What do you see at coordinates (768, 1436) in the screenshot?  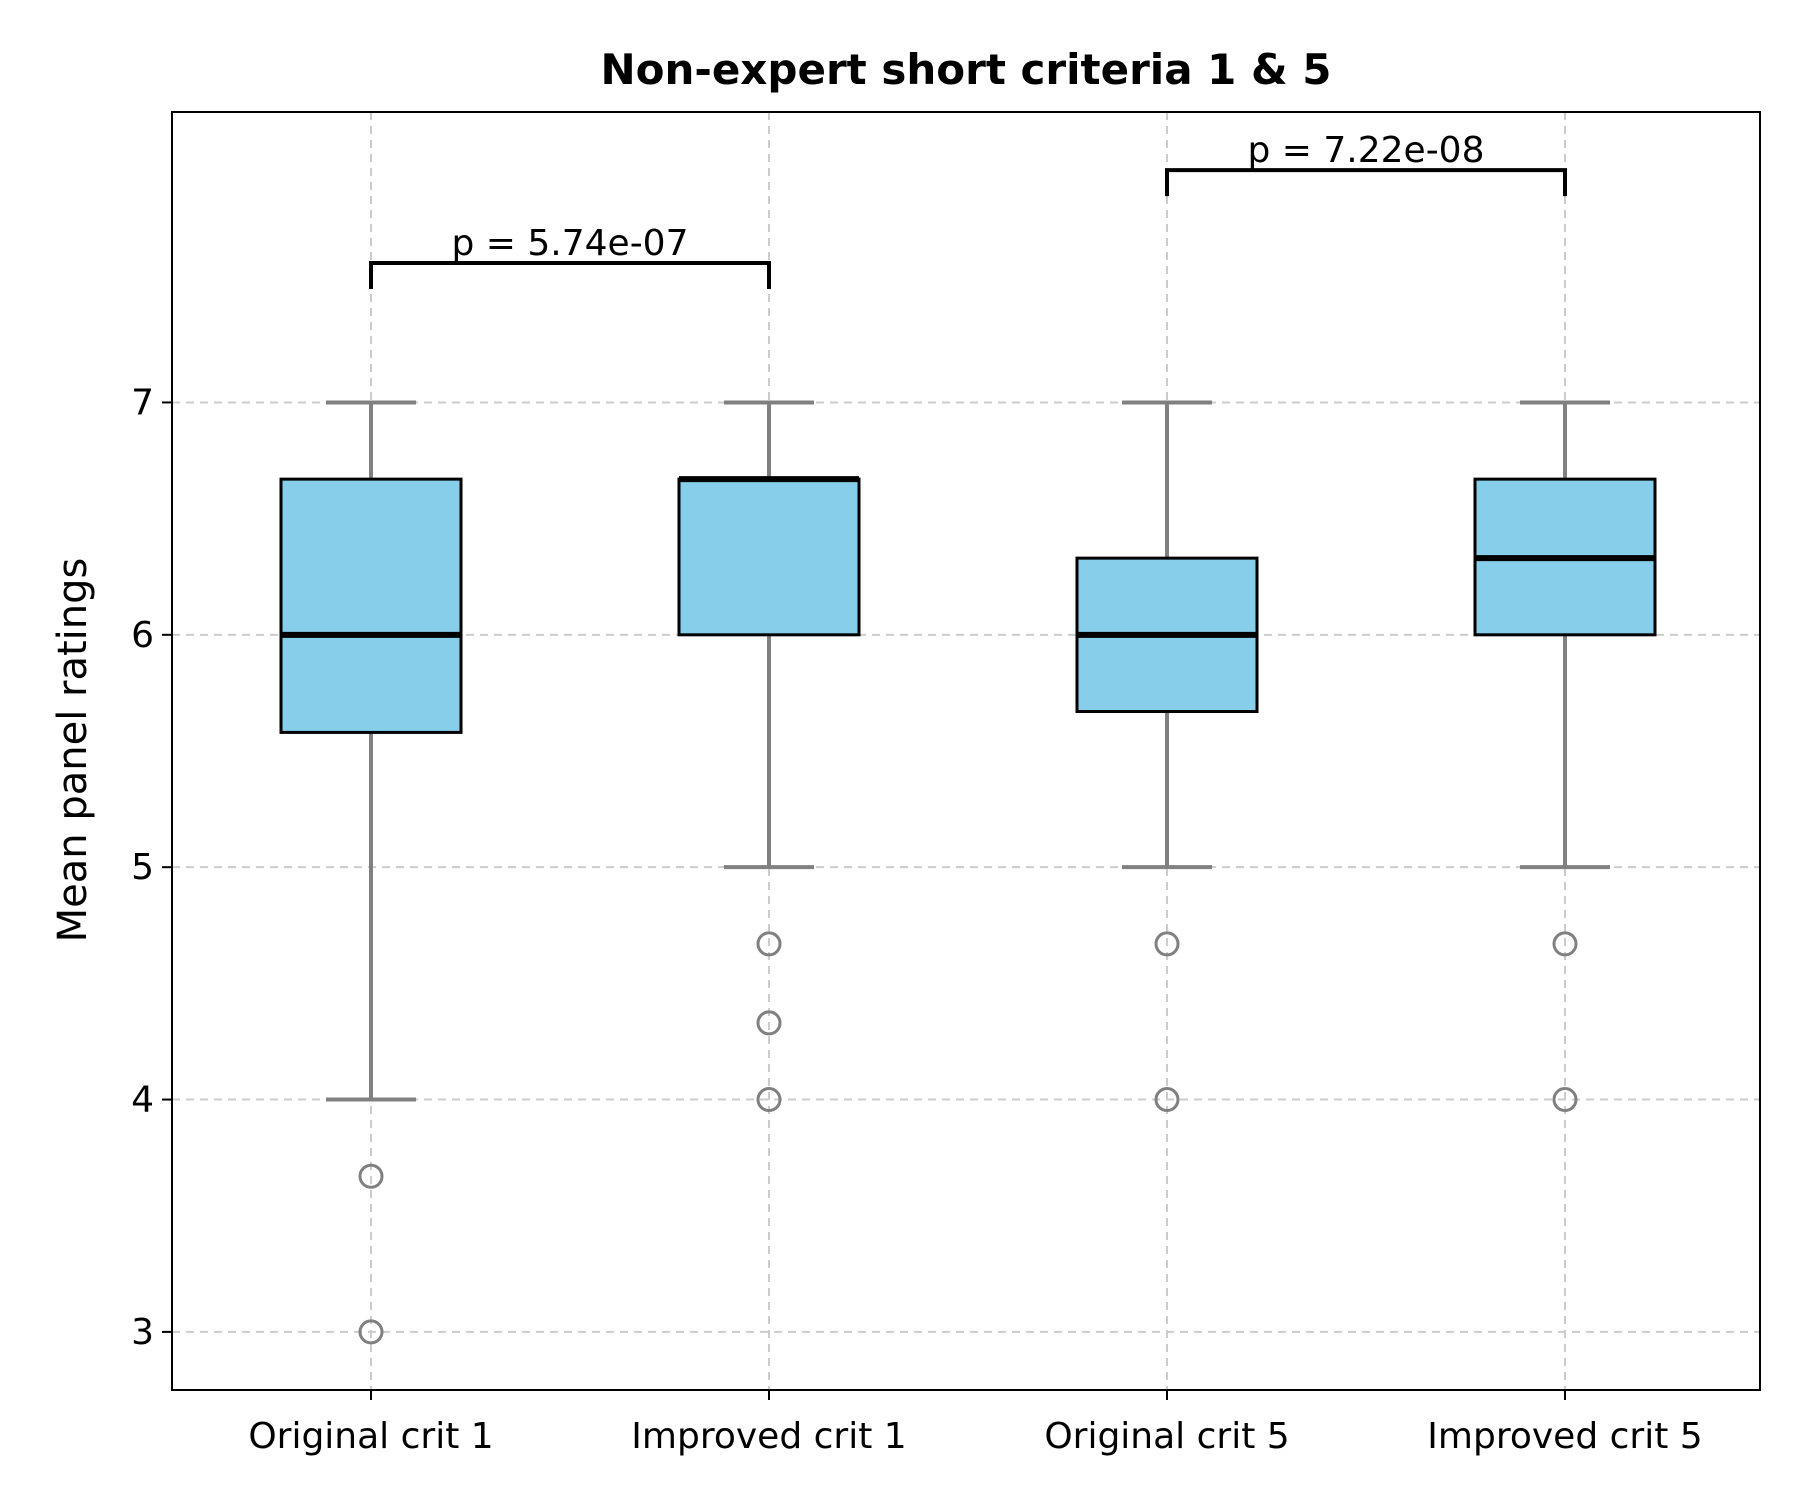 I see `x-tick-label: Improved crit 1` at bounding box center [768, 1436].